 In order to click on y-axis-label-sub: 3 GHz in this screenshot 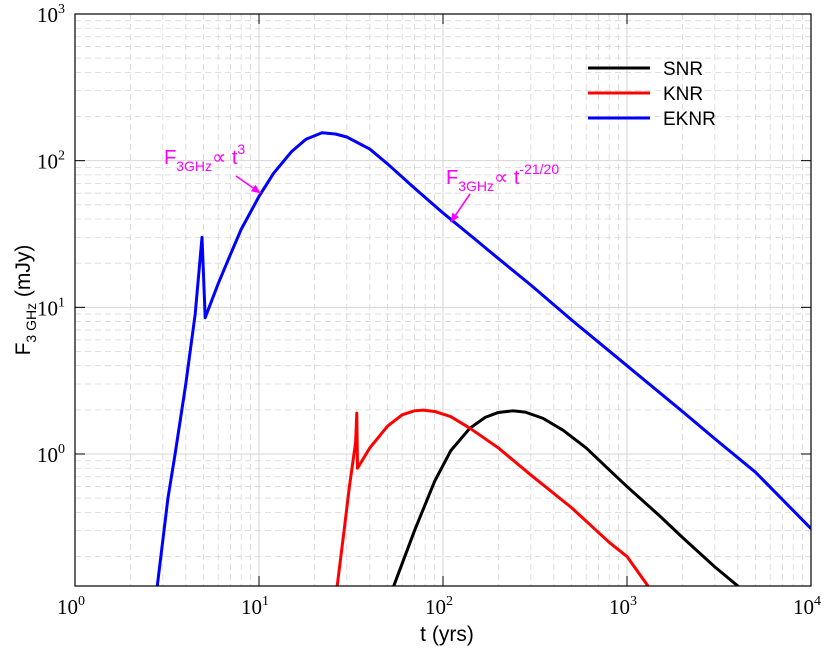, I will do `click(31, 323)`.